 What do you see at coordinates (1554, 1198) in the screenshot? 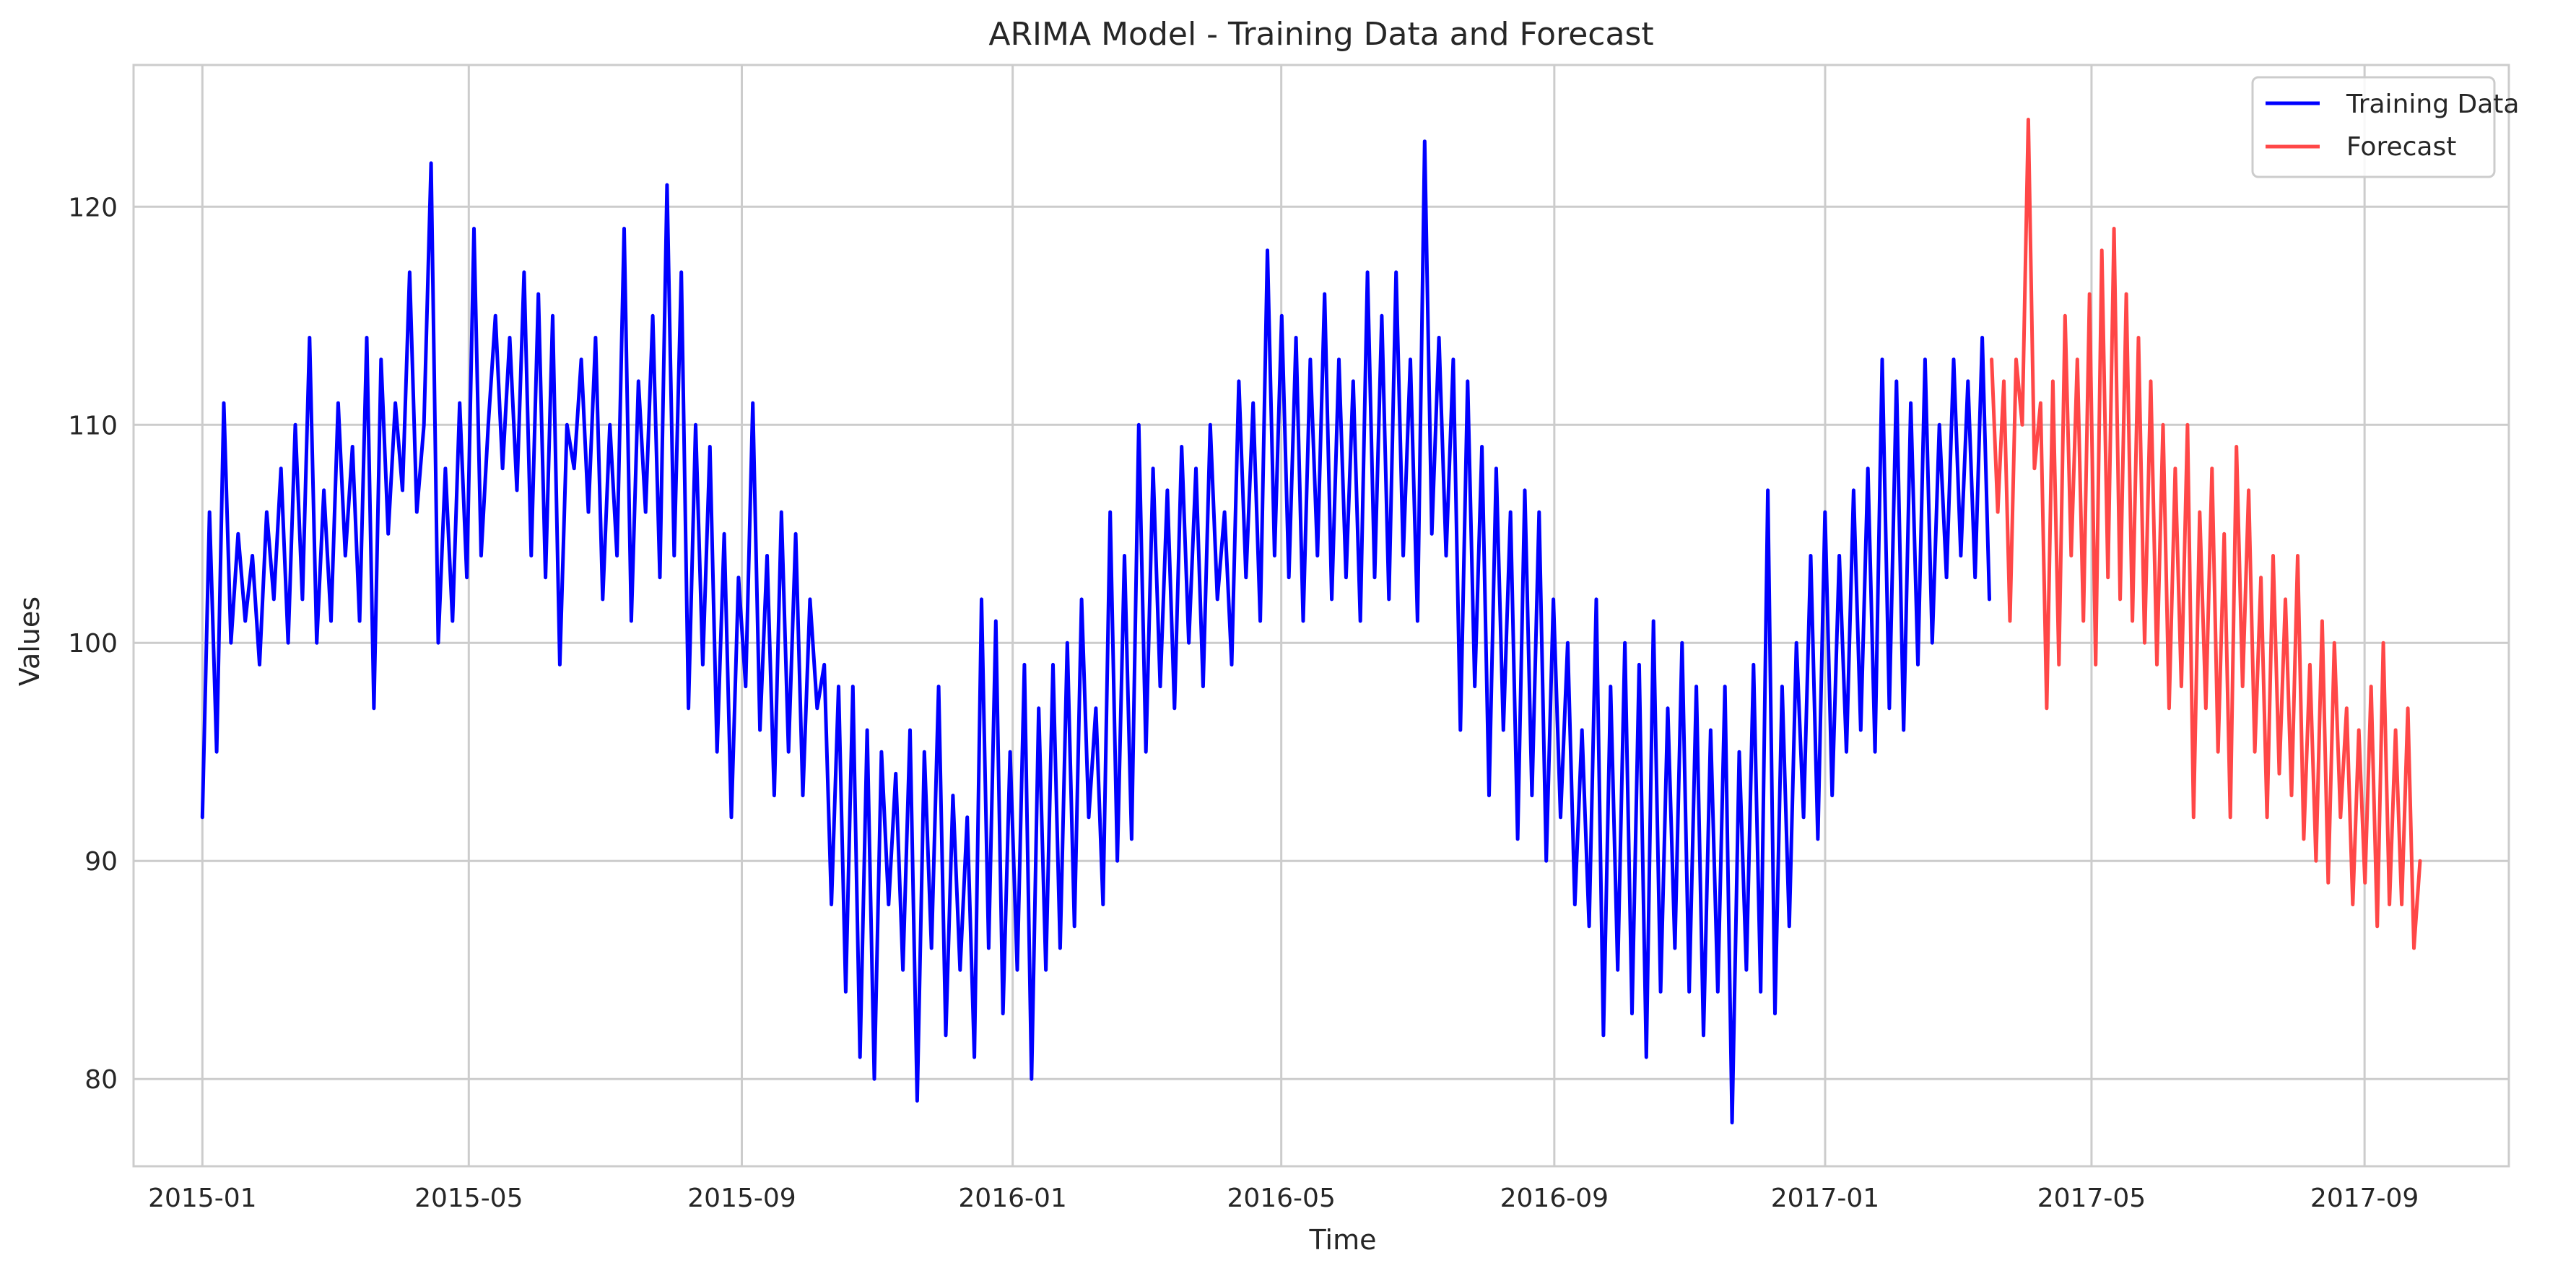
I see `x-tick-label: 2016-09` at bounding box center [1554, 1198].